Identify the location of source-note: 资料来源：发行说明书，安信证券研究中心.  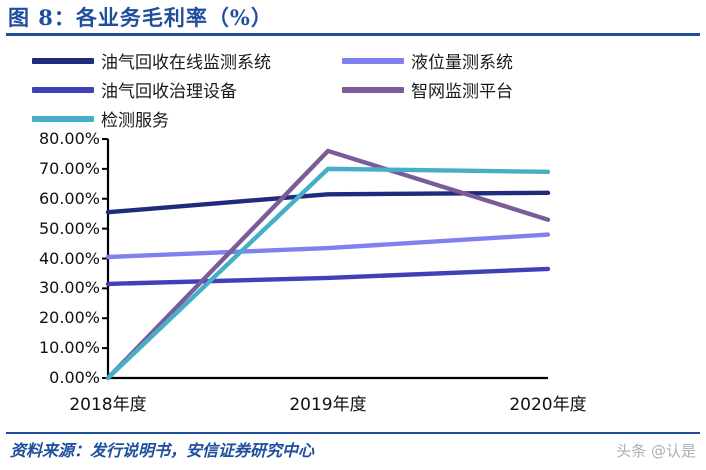
(162, 450).